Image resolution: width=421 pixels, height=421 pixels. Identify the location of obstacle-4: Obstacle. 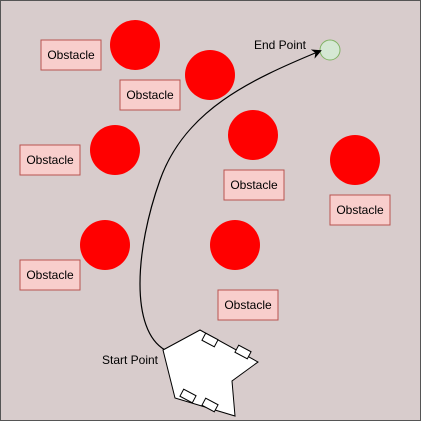
(254, 155).